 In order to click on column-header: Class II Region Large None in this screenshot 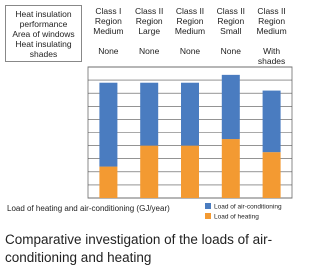, I will do `click(149, 31)`.